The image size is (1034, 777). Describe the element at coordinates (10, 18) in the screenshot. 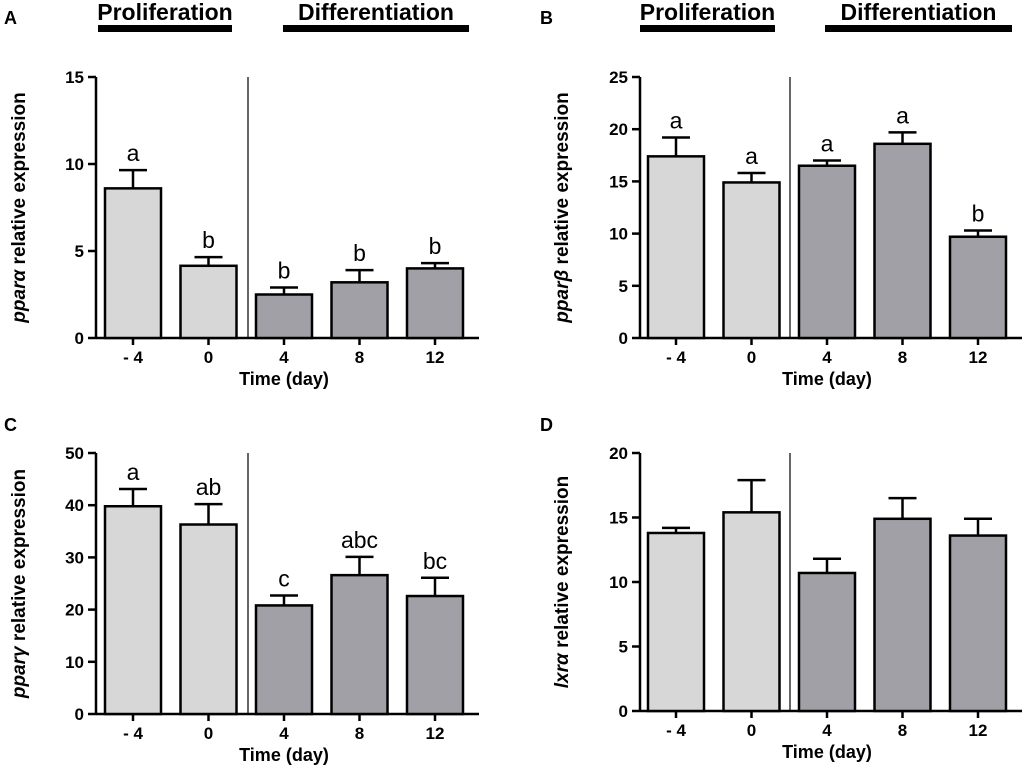

I see `panel-letter: A` at that location.